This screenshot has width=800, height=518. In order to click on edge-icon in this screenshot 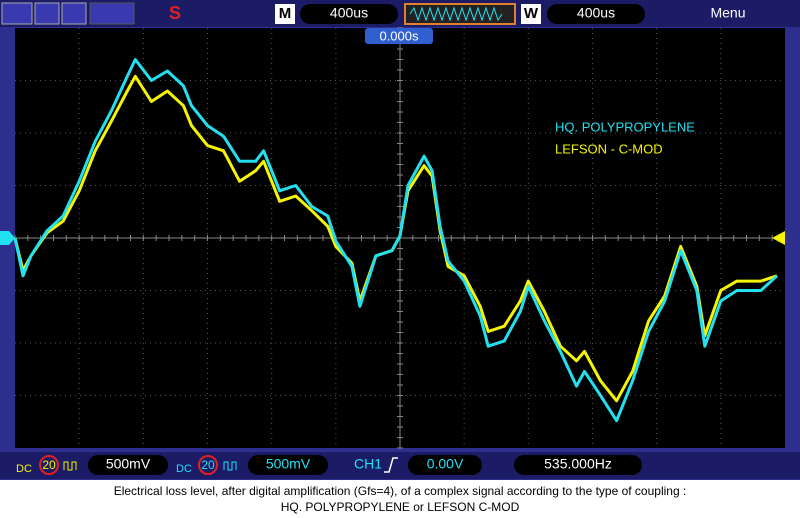, I will do `click(391, 465)`.